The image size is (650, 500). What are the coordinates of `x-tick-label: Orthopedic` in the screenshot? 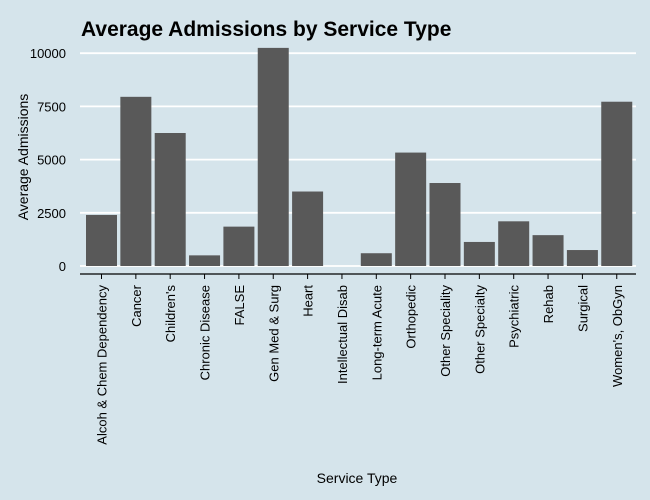 It's located at (411, 317).